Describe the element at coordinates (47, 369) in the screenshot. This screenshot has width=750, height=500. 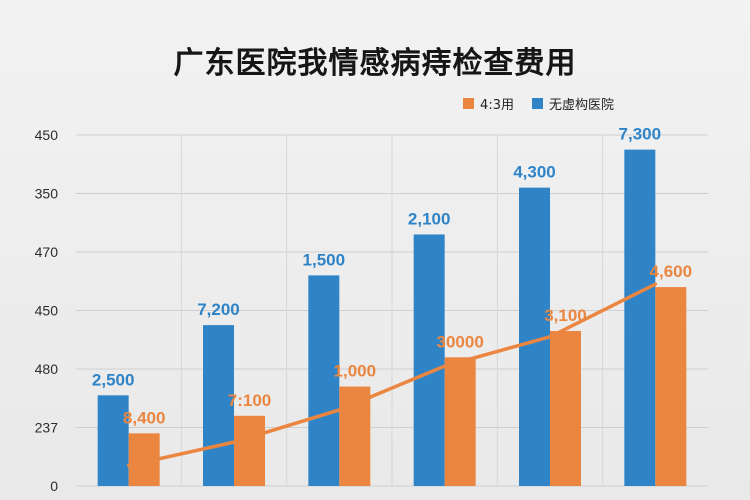
I see `y-tick-label: 480` at that location.